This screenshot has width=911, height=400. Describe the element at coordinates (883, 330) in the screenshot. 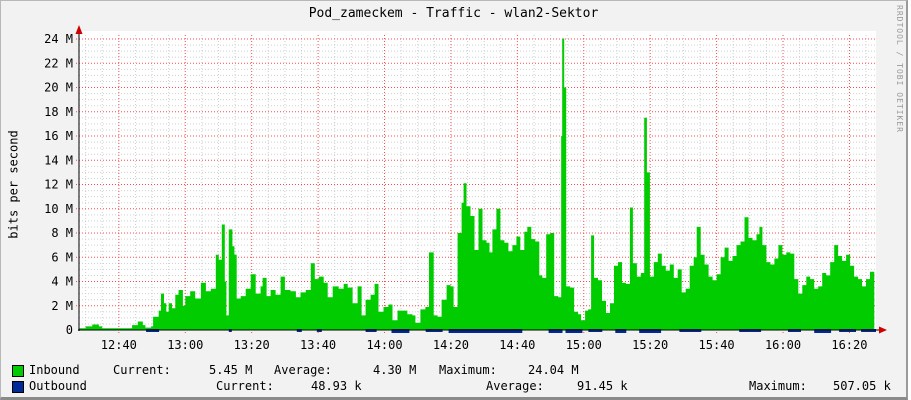

I see `x-axis-arrow` at that location.